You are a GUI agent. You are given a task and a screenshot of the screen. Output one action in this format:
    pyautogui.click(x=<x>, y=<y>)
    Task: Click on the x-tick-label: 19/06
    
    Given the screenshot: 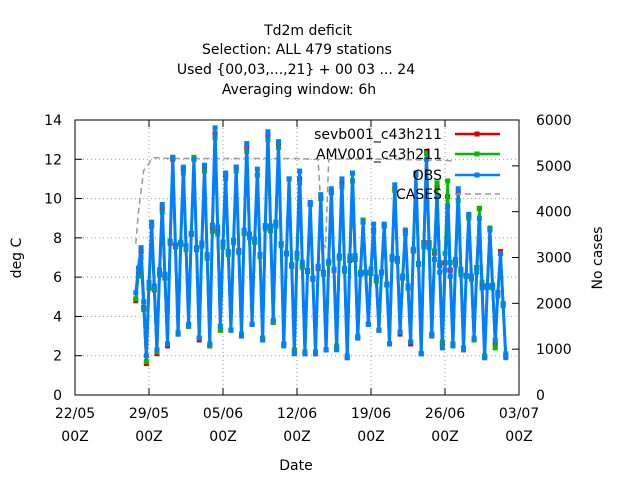 What is the action you would take?
    pyautogui.click(x=371, y=414)
    